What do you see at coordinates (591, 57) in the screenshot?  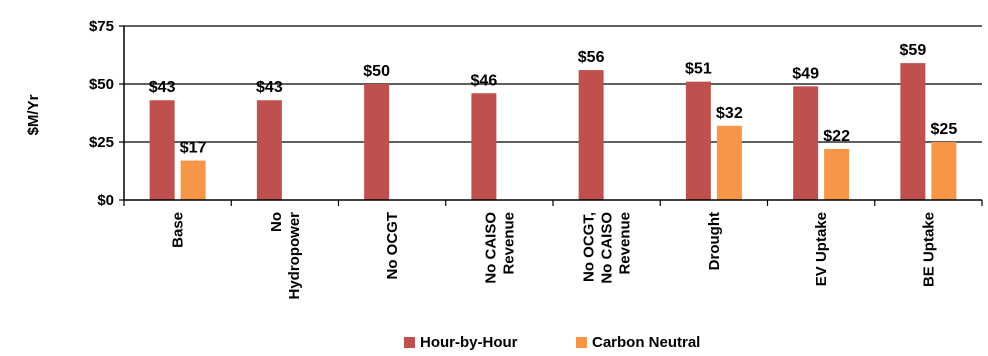 I see `data-label: $56` at bounding box center [591, 57].